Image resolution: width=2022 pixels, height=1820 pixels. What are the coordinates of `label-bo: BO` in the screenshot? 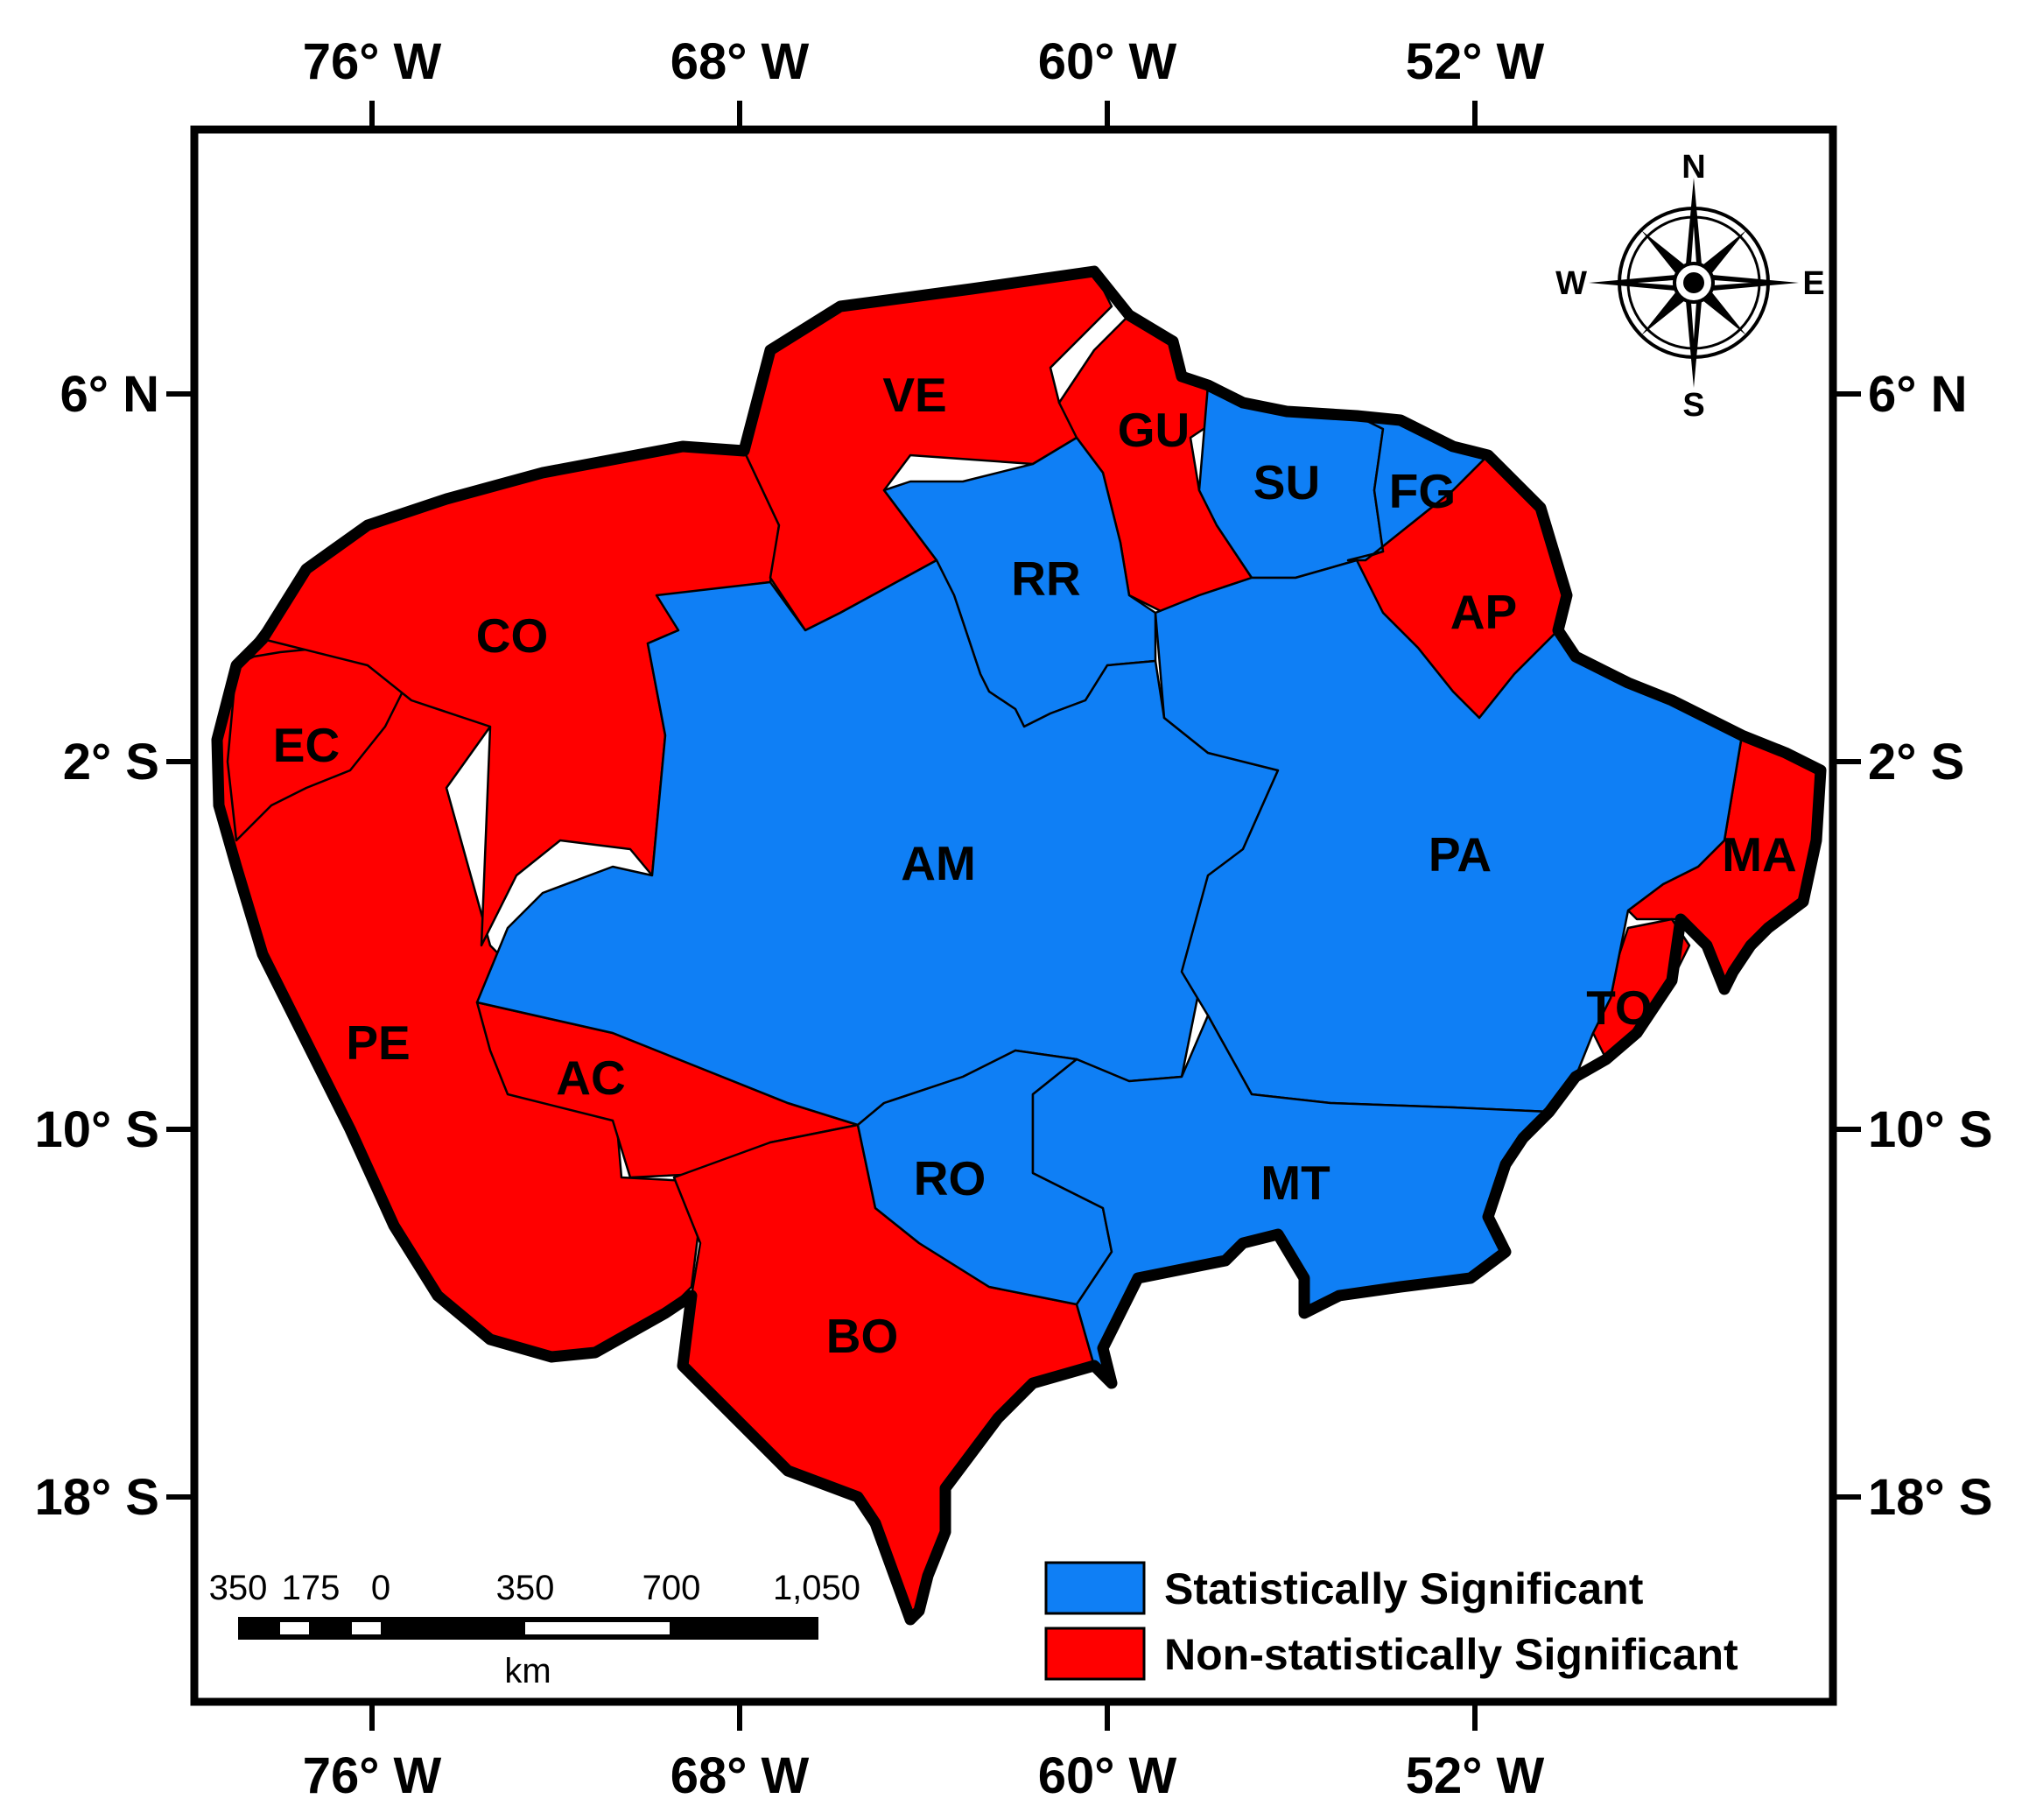 It's located at (862, 1336).